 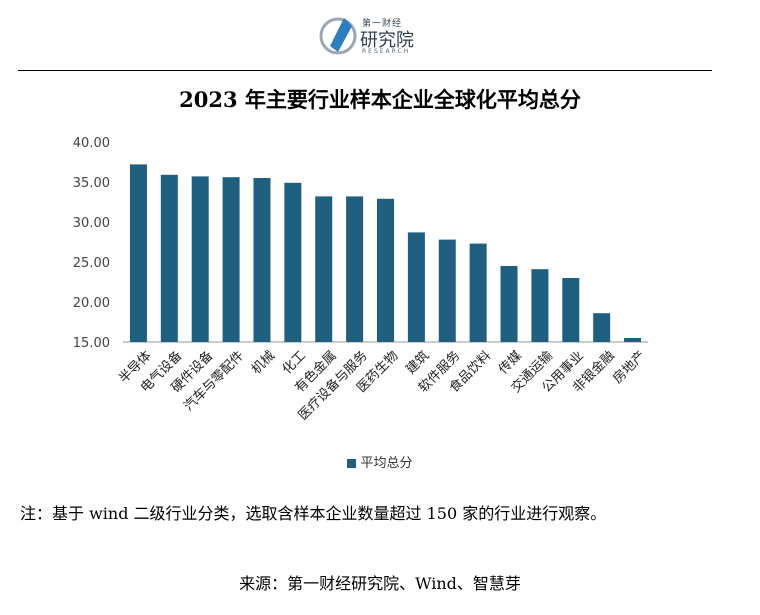 I want to click on header-divider, so click(x=365, y=70).